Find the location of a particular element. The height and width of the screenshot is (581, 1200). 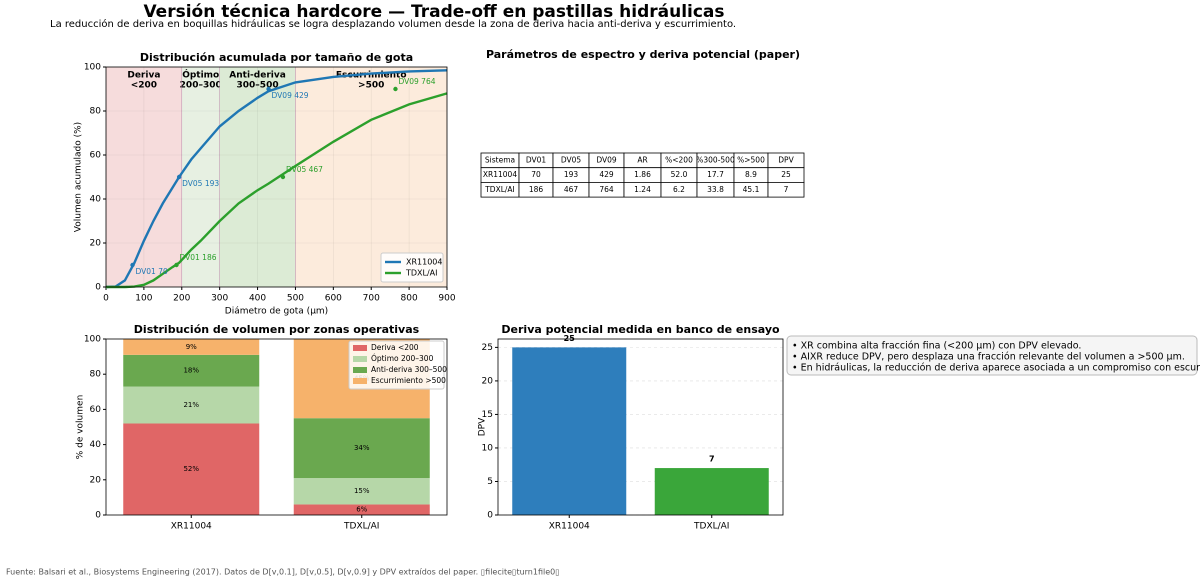

value-label: 52% is located at coordinates (191, 469).